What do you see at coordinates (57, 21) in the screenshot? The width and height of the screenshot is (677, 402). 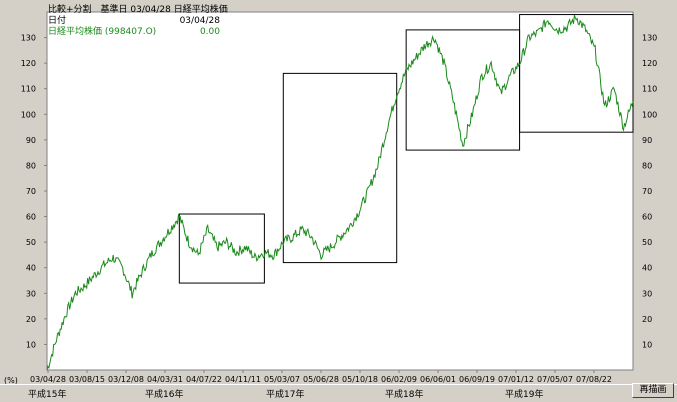 I see `legend-date-label: 日付` at bounding box center [57, 21].